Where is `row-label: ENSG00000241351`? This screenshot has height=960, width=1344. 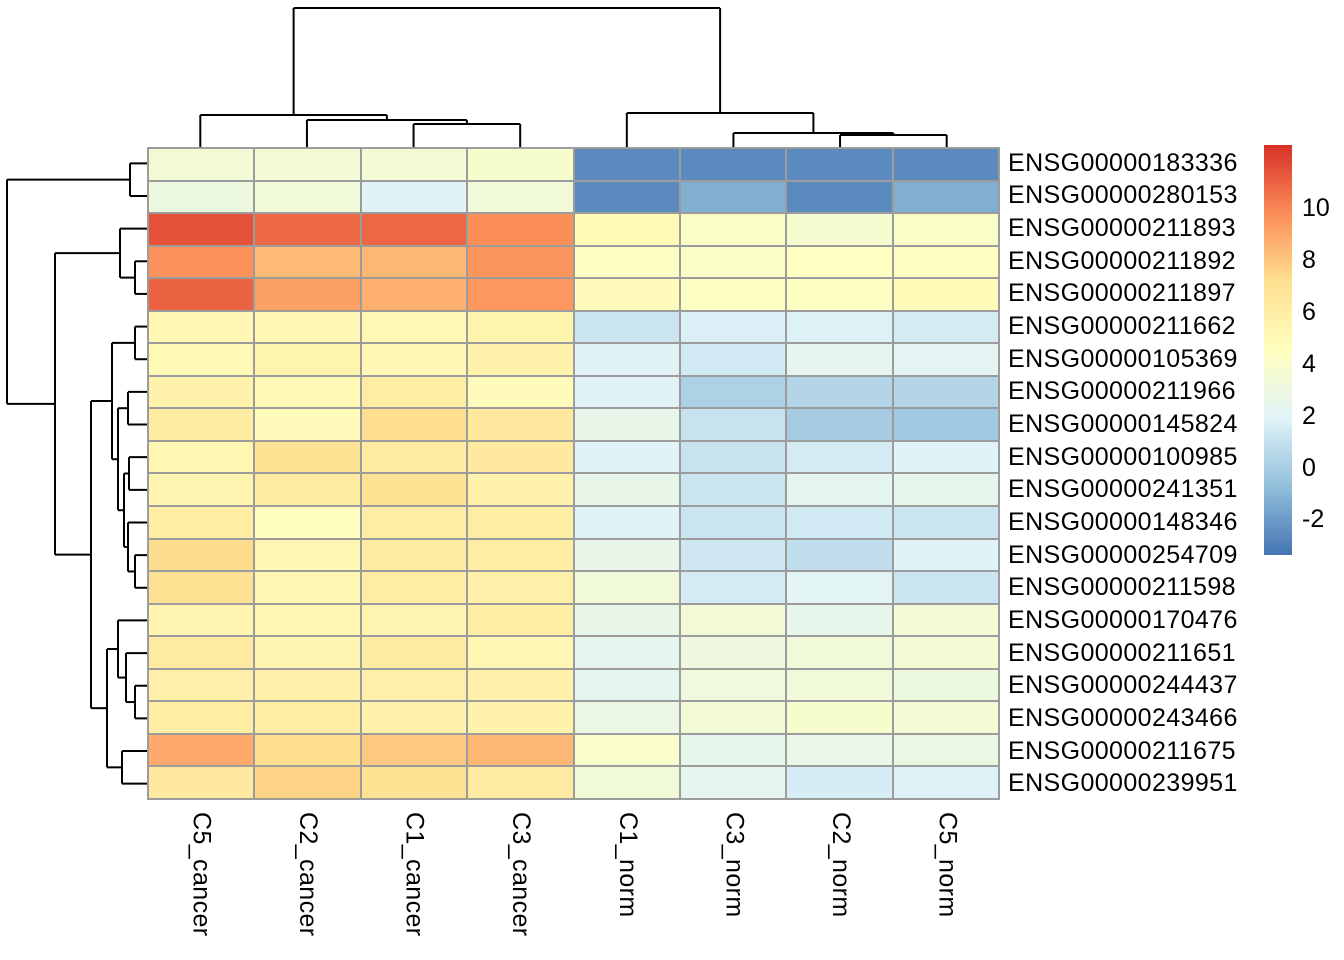
row-label: ENSG00000241351 is located at coordinates (1123, 489).